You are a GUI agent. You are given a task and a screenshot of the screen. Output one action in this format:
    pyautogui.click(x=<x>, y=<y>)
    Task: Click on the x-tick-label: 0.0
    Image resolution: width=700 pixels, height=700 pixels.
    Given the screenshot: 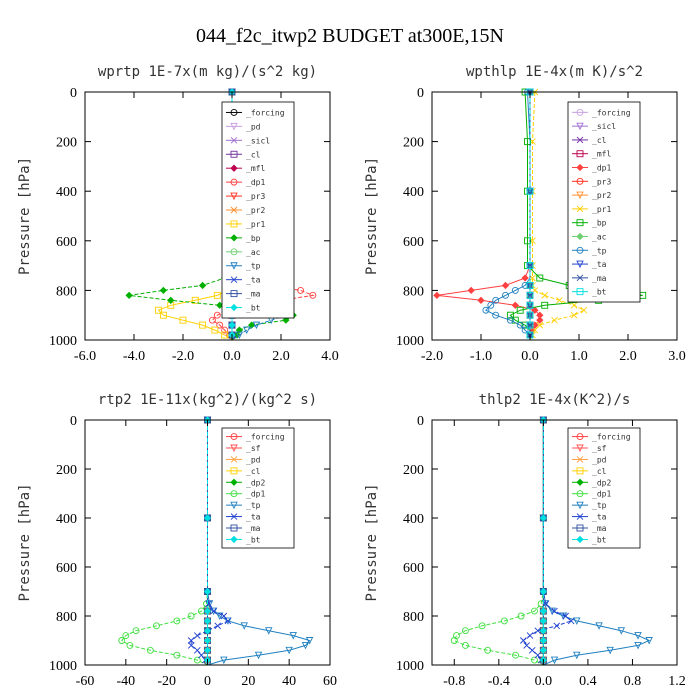 What is the action you would take?
    pyautogui.click(x=232, y=356)
    